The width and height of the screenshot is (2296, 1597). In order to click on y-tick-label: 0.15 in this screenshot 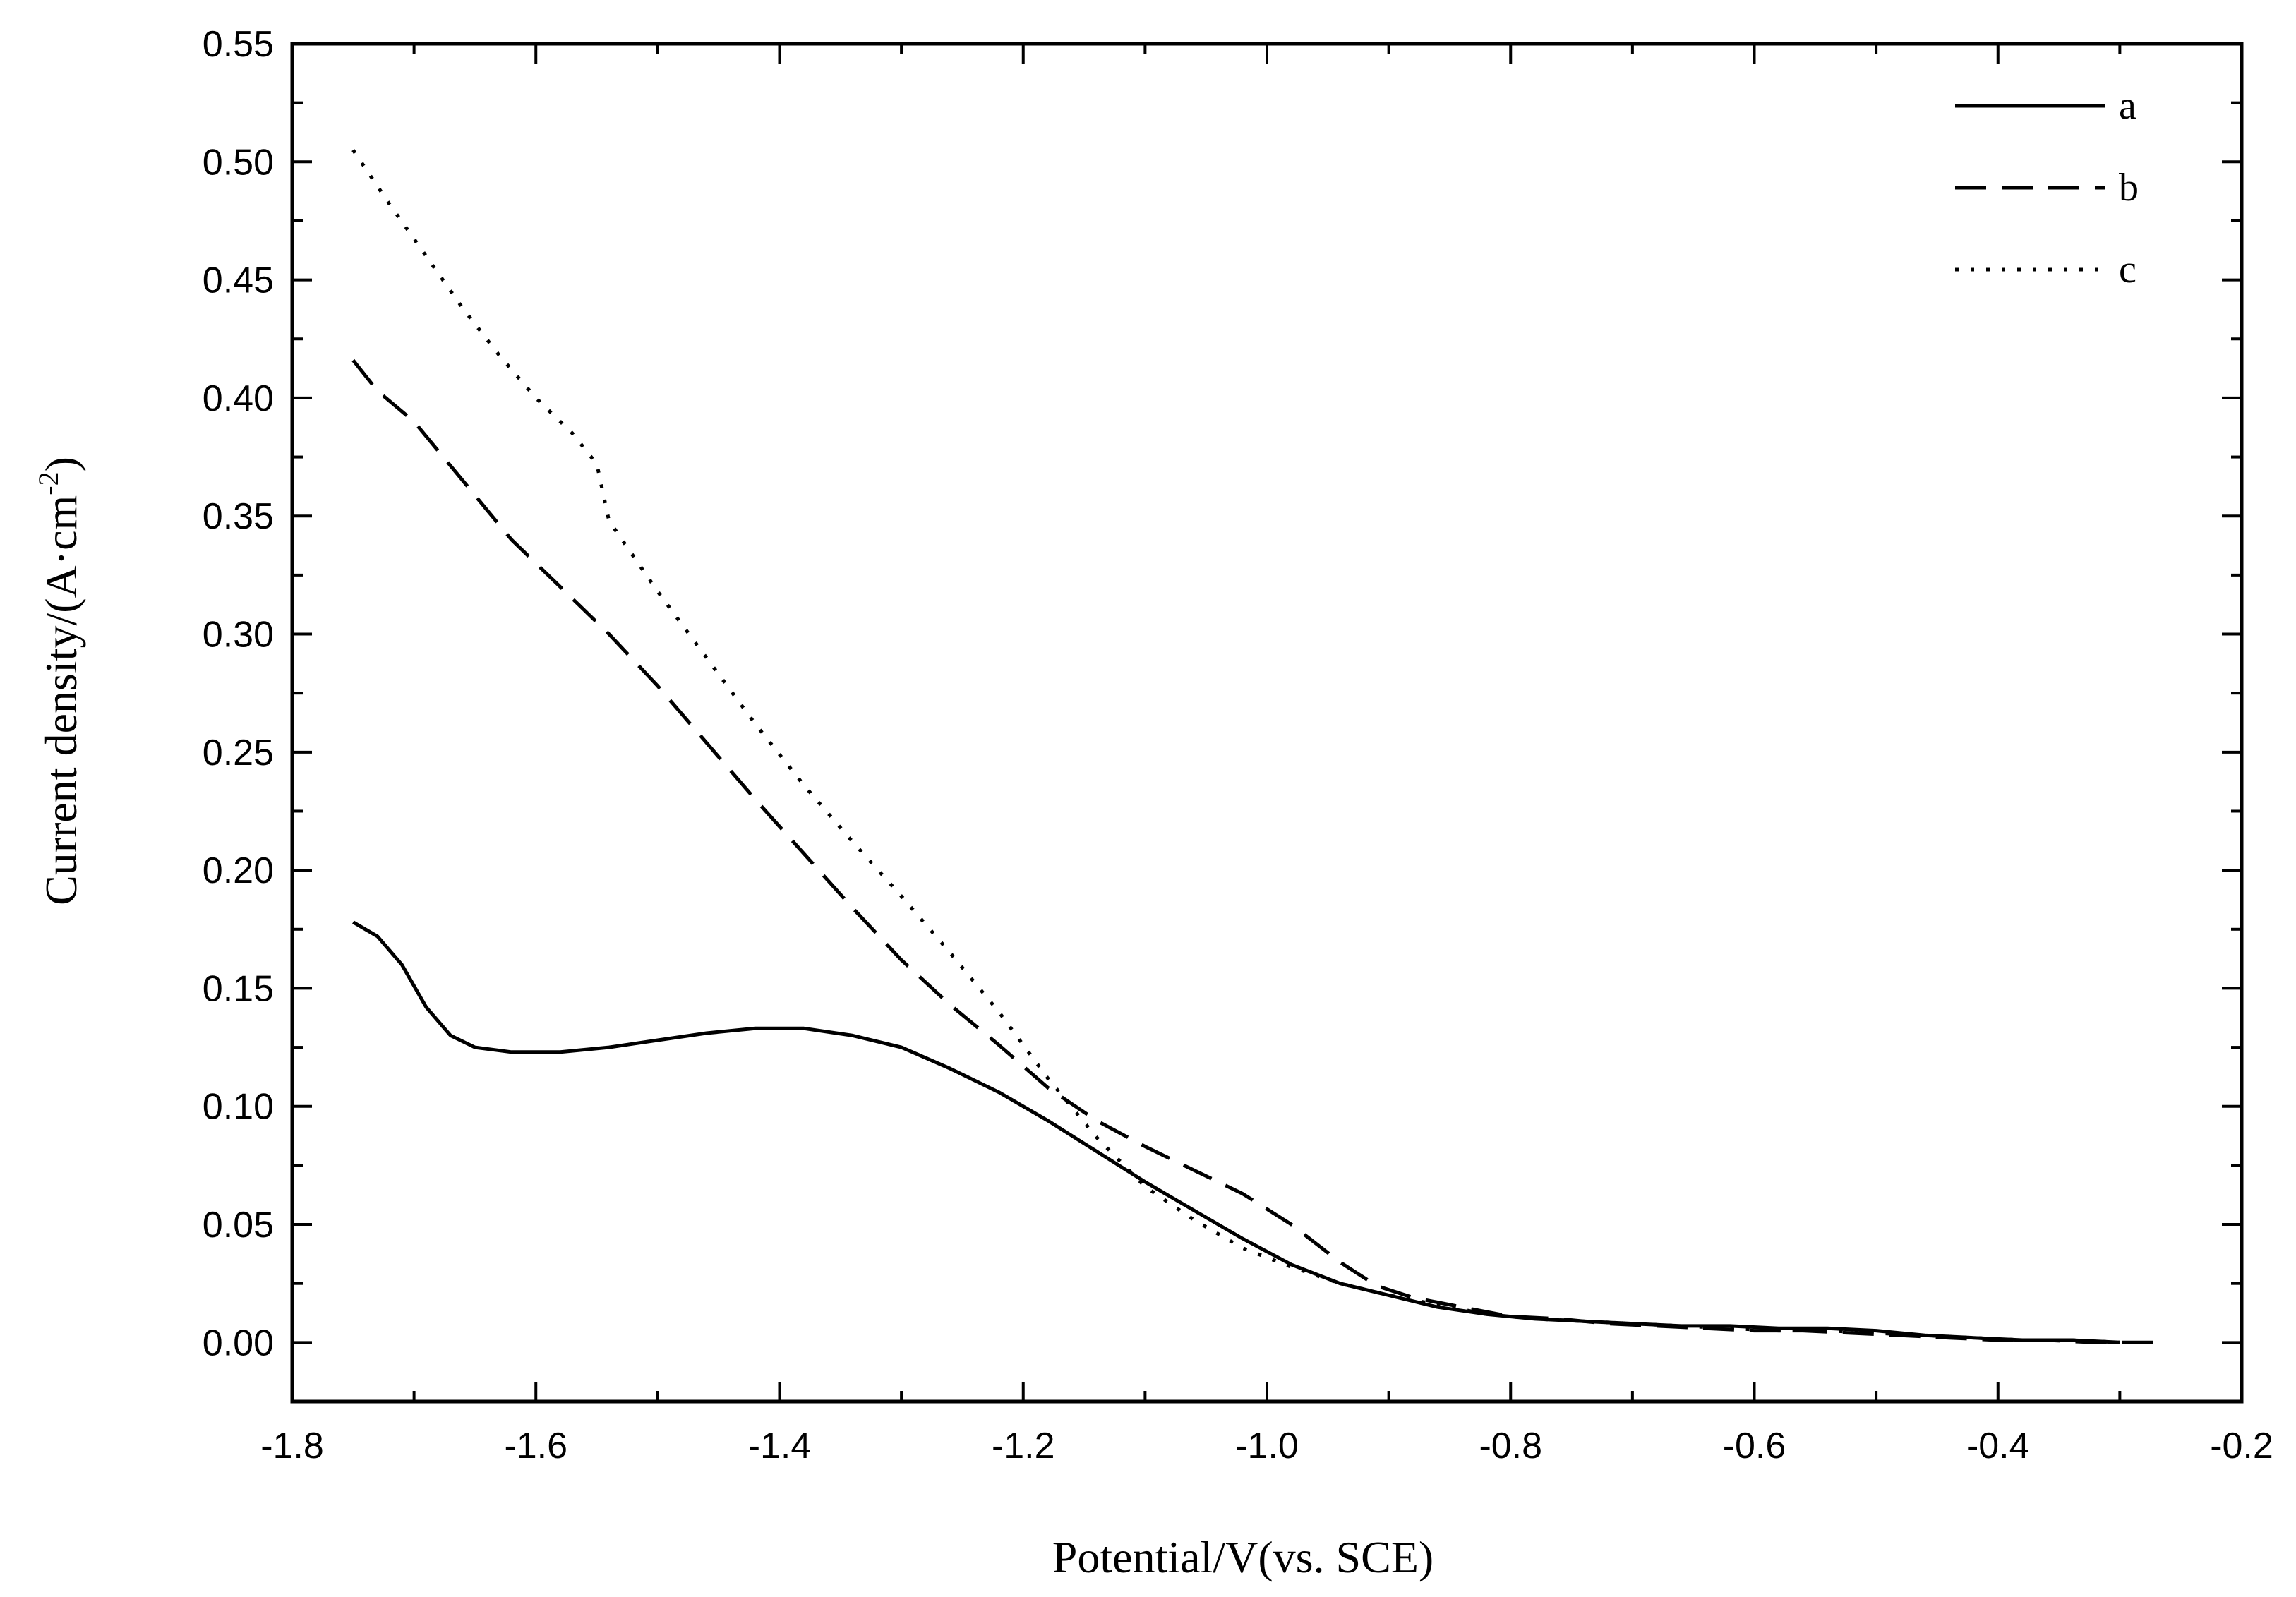, I will do `click(238, 989)`.